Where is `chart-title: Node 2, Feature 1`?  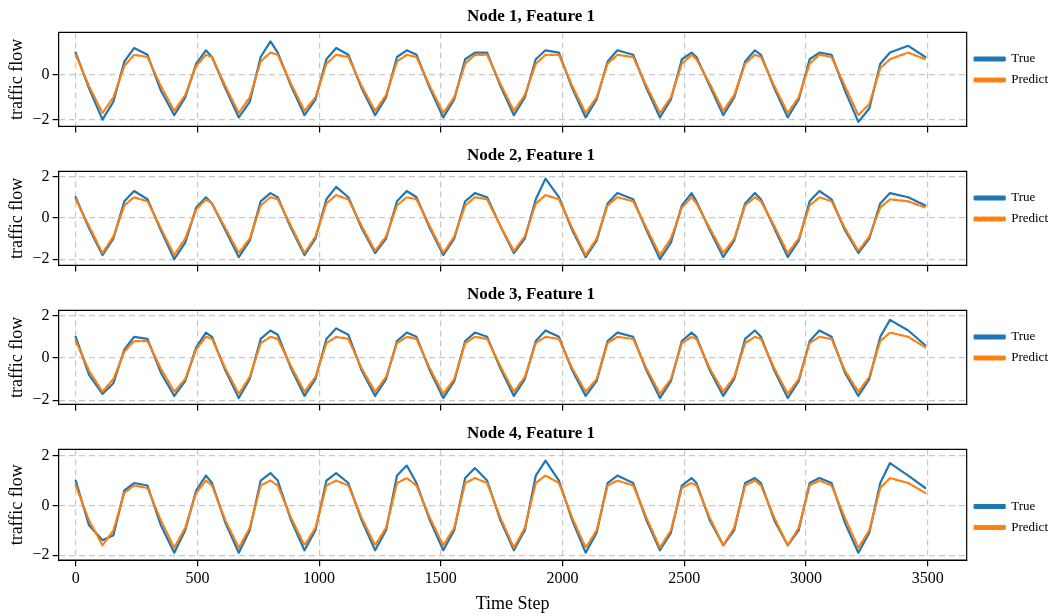 chart-title: Node 2, Feature 1 is located at coordinates (531, 154).